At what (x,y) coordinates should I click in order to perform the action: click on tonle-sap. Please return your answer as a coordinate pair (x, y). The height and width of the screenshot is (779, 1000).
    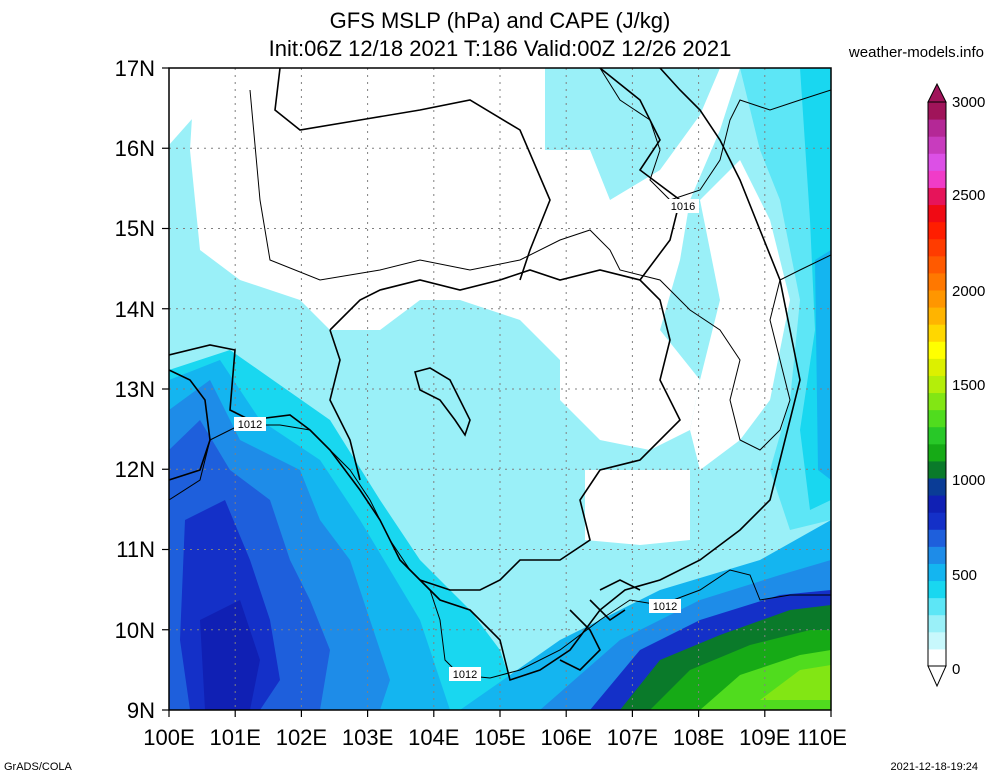
    Looking at the image, I should click on (442, 402).